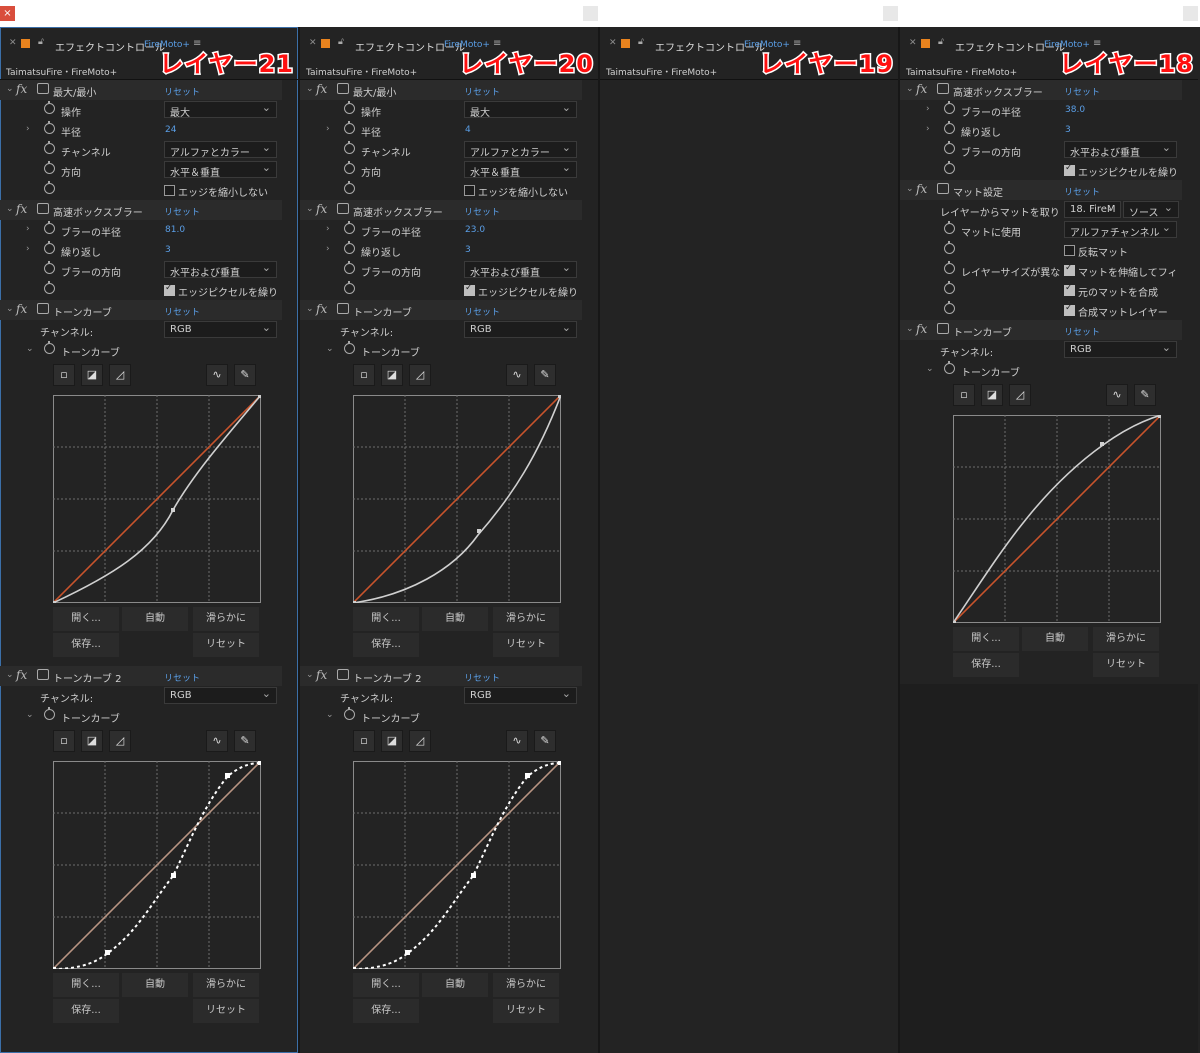  What do you see at coordinates (1069, 269) in the screenshot?
I see `stretch-checkbox` at bounding box center [1069, 269].